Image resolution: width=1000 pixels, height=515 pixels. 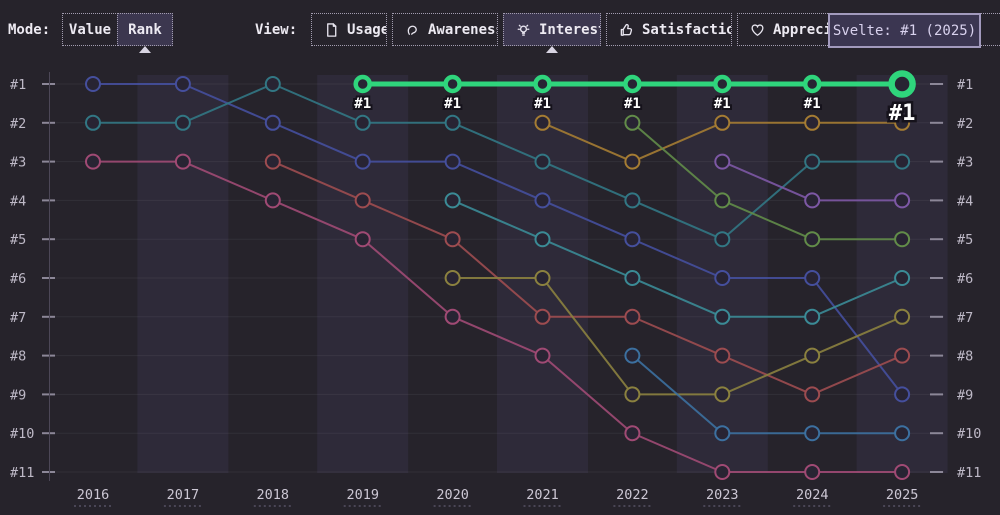 I want to click on year-label: 2017, so click(x=183, y=495).